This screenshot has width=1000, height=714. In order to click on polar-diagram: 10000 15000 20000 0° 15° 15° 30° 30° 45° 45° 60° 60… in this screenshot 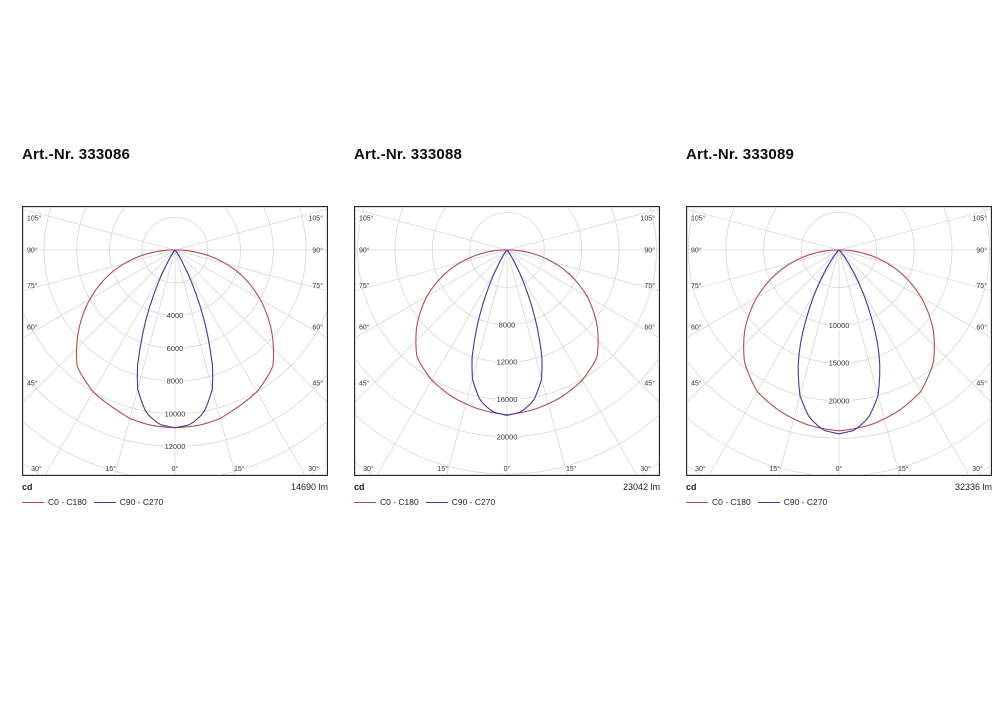, I will do `click(839, 341)`.